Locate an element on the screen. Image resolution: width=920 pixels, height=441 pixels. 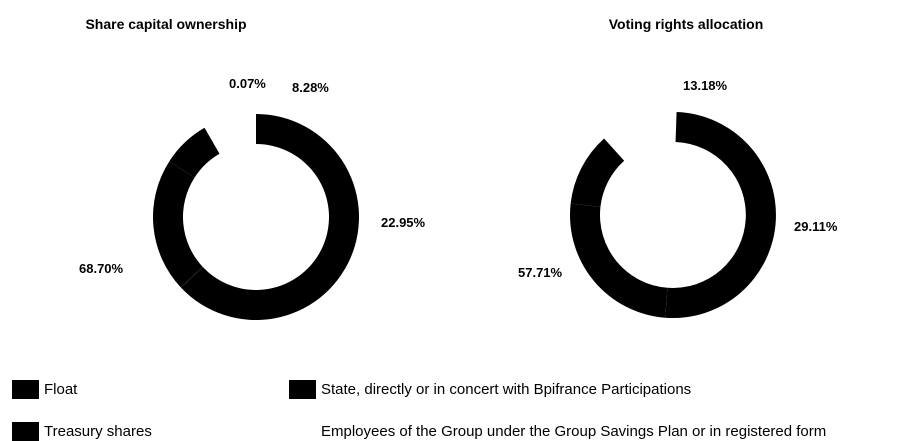
data-label-voting-float: 57.71% is located at coordinates (540, 272).